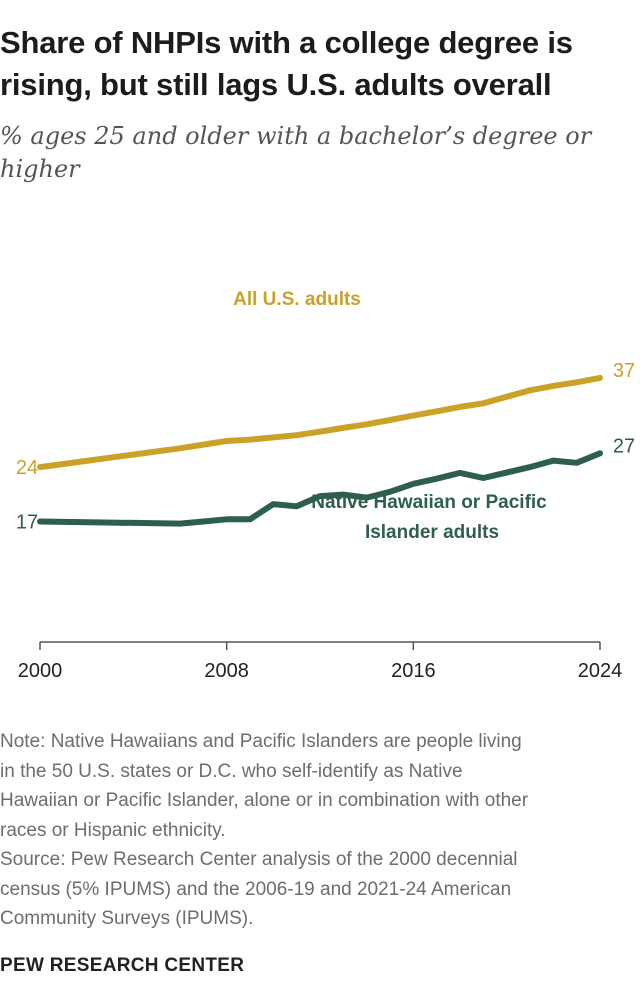  I want to click on x-axis: 2000 2008 2016 2024, so click(320, 661).